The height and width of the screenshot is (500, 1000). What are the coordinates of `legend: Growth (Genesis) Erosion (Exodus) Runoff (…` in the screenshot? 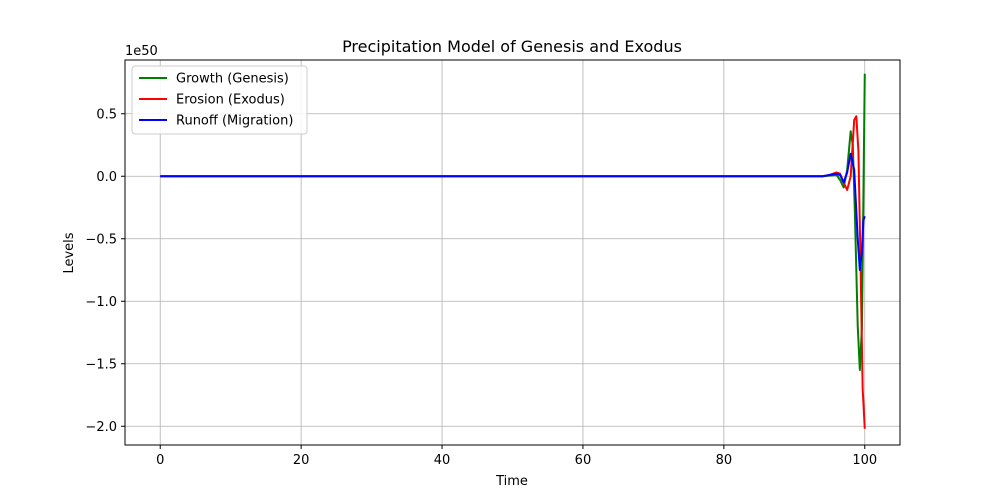 It's located at (219, 100).